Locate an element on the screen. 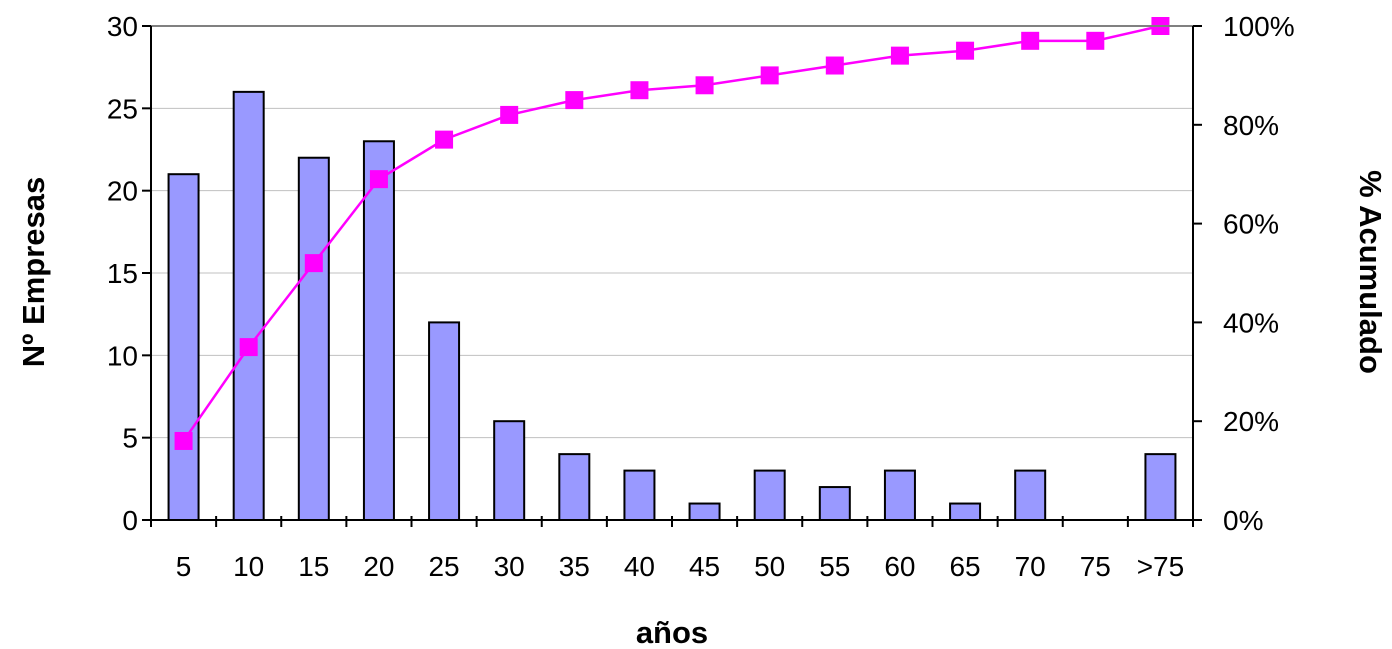 The width and height of the screenshot is (1392, 649). y-tick-label: 0 is located at coordinates (130, 520).